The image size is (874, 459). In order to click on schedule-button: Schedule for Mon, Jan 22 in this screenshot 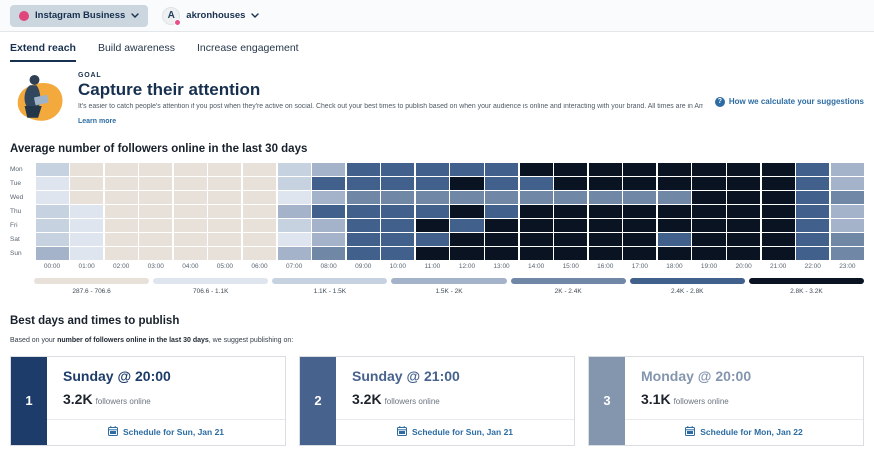, I will do `click(744, 431)`.